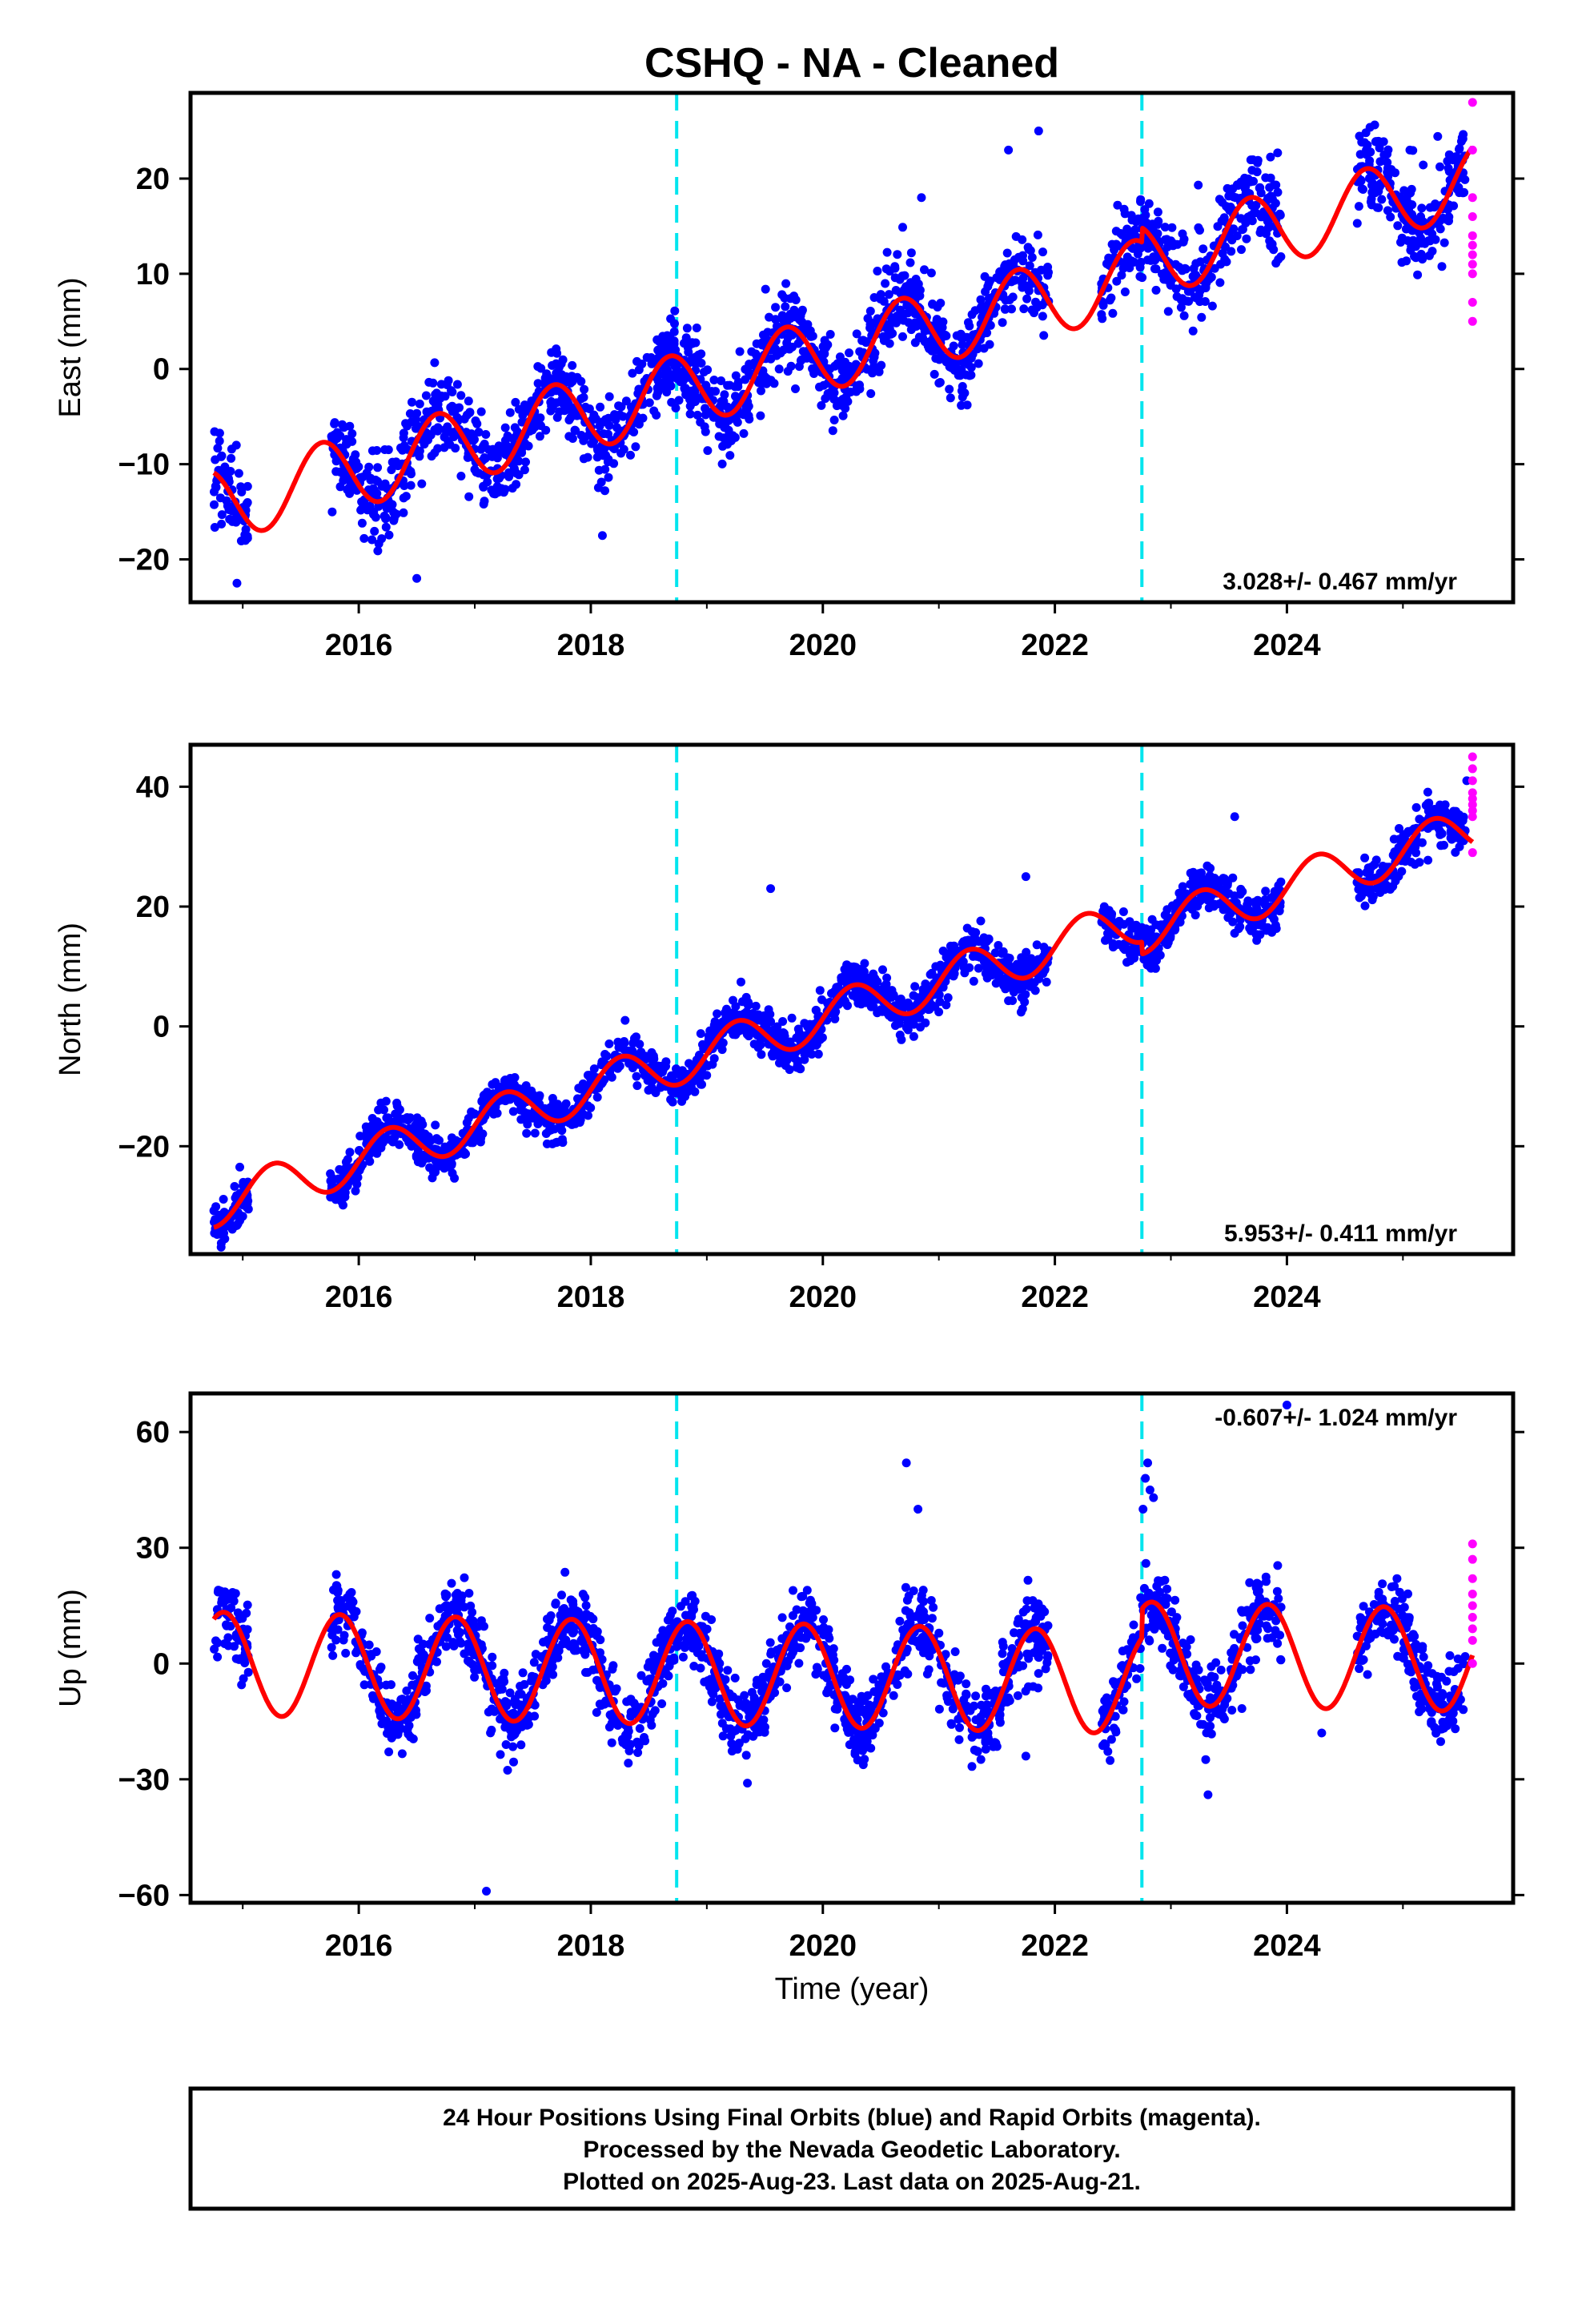  I want to click on y-tick-label: 20, so click(153, 179).